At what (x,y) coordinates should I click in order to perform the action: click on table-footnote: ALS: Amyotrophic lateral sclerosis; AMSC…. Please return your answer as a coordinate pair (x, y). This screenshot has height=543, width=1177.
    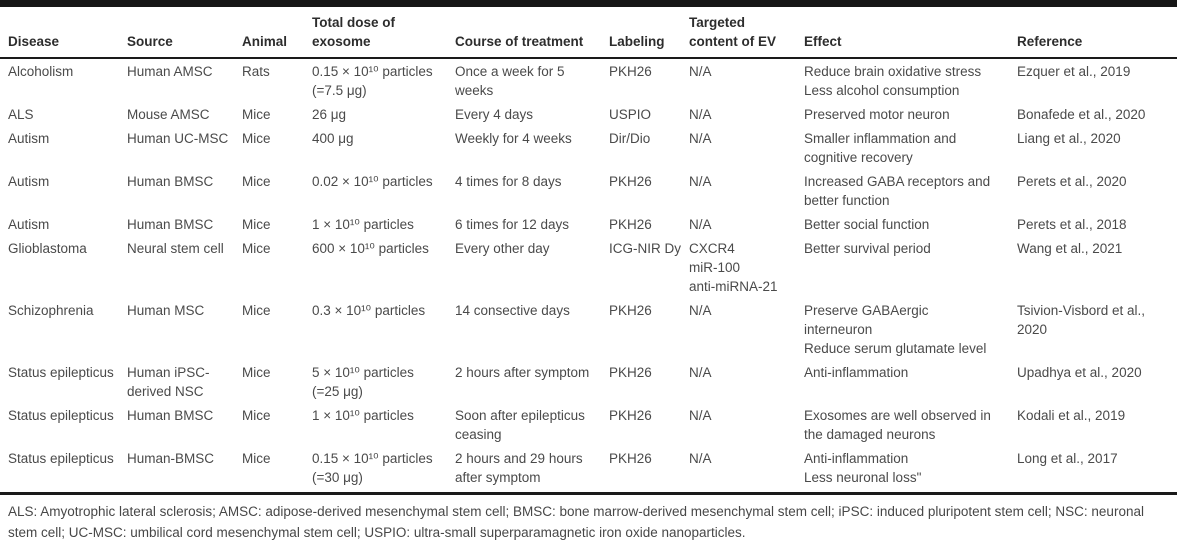
    Looking at the image, I should click on (588, 517).